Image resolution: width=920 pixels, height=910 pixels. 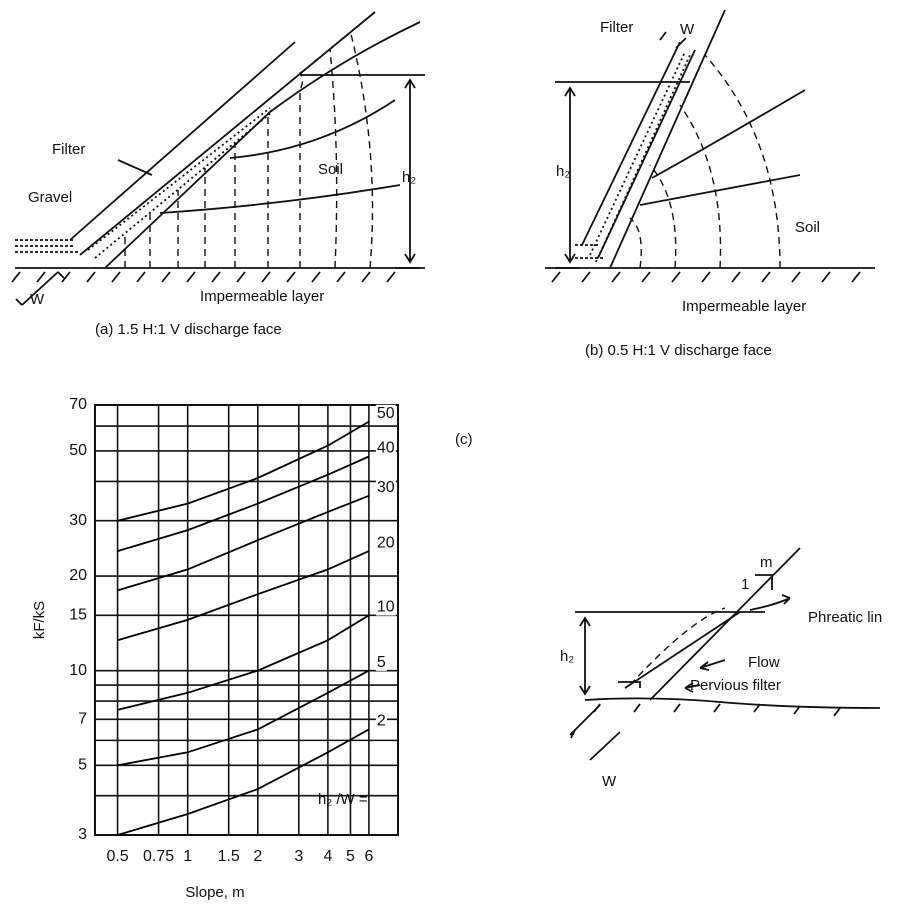 I want to click on label: m, so click(x=766, y=562).